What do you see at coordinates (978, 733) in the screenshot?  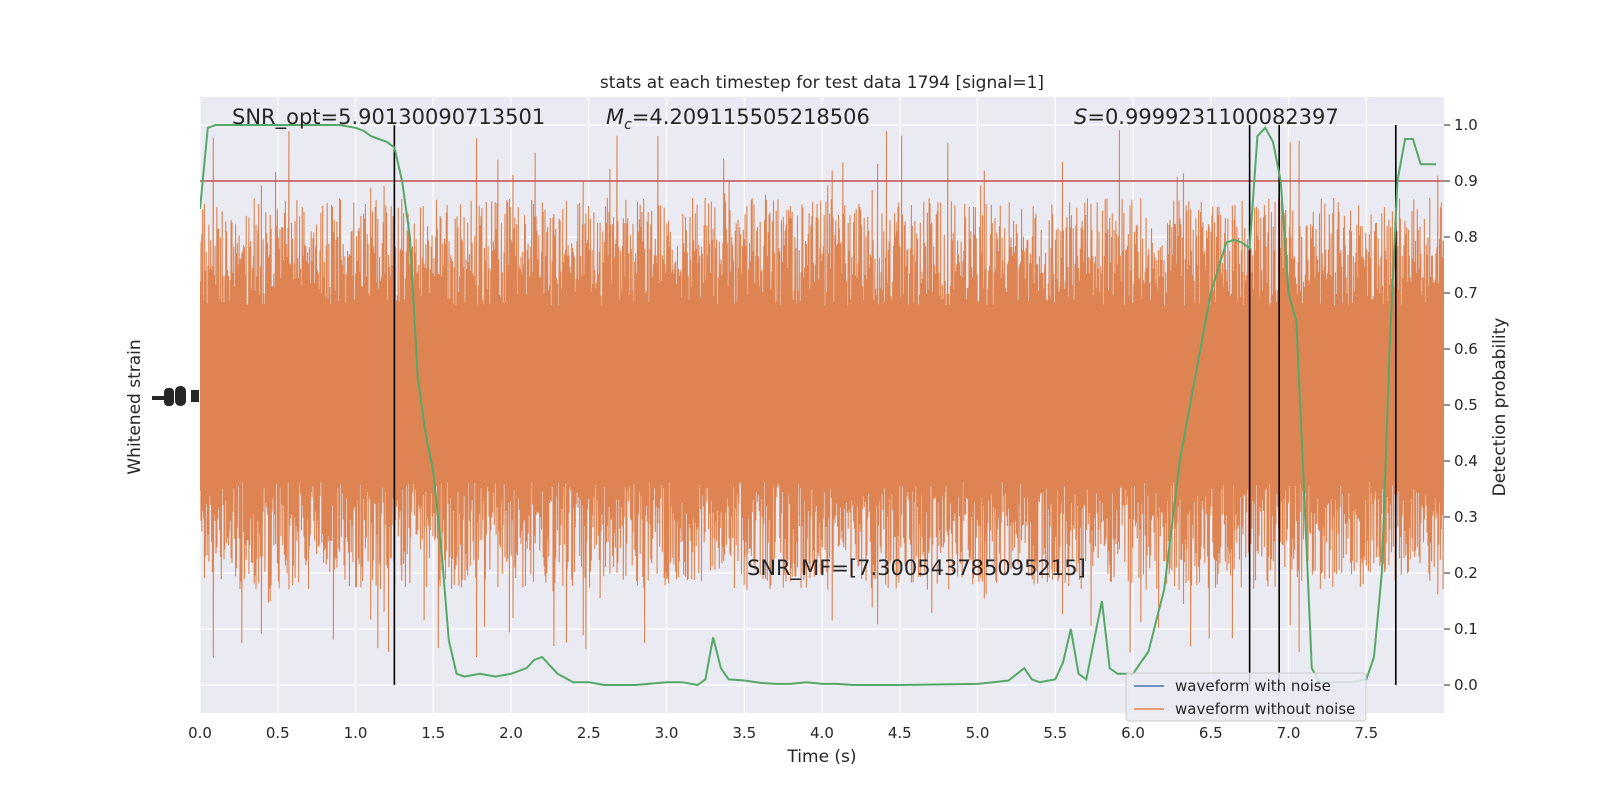 I see `x-tick-label: 5.0` at bounding box center [978, 733].